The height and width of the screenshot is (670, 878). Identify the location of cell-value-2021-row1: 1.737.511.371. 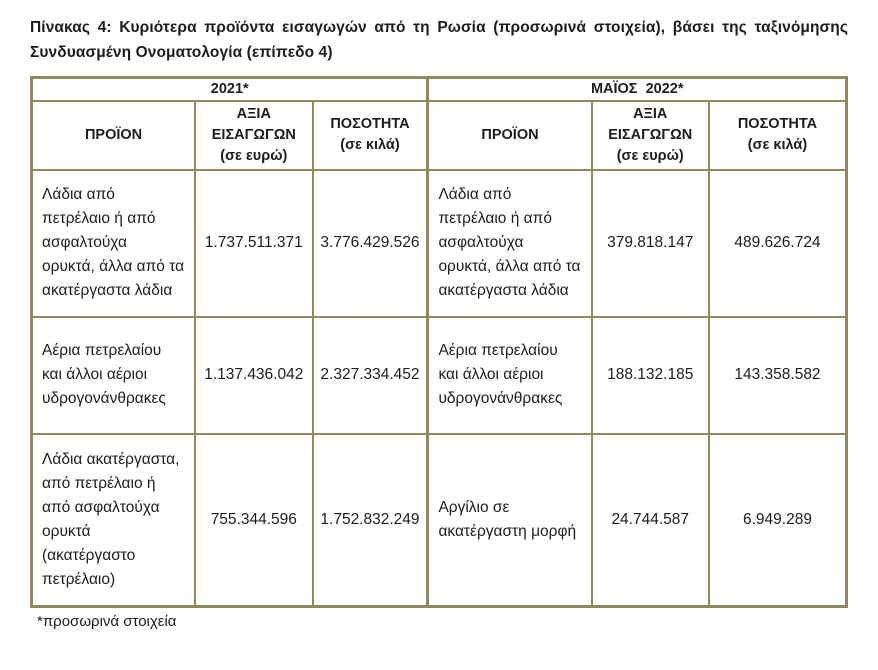
(254, 243).